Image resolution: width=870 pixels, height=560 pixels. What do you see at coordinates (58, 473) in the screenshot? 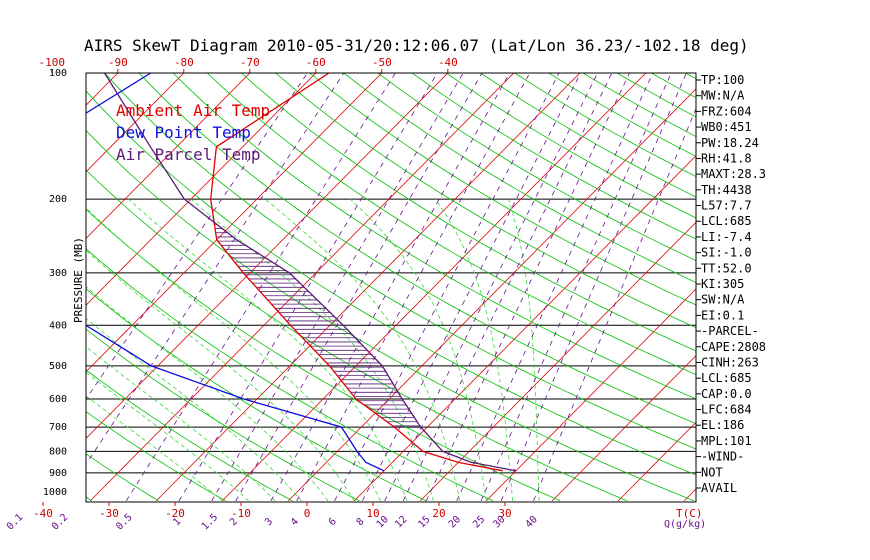
I see `pressure-tick-label: 900` at bounding box center [58, 473].